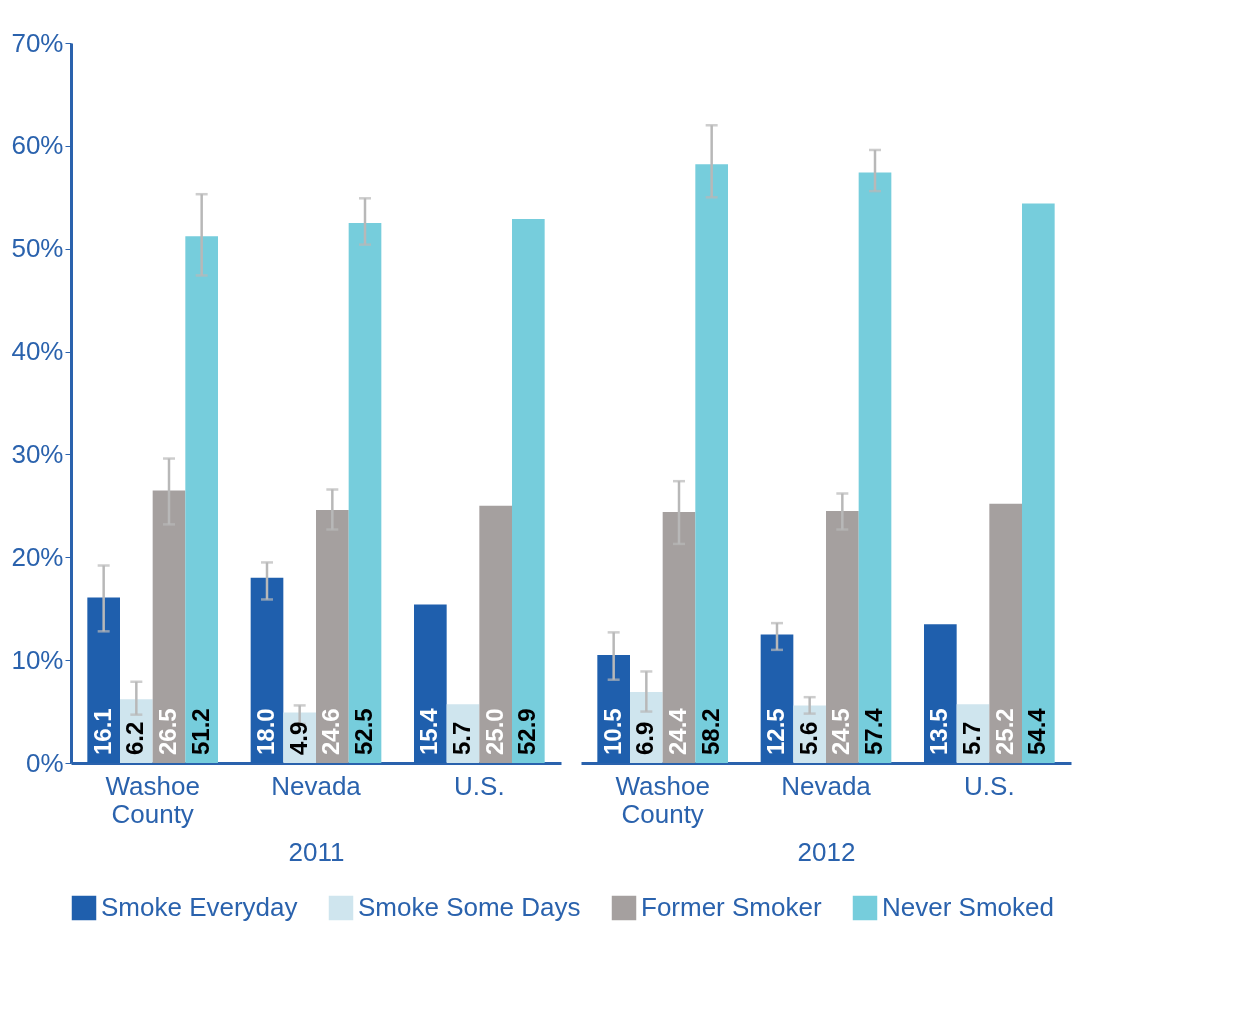 This screenshot has width=1255, height=1026. What do you see at coordinates (363, 731) in the screenshot?
I see `data-label: 52.5` at bounding box center [363, 731].